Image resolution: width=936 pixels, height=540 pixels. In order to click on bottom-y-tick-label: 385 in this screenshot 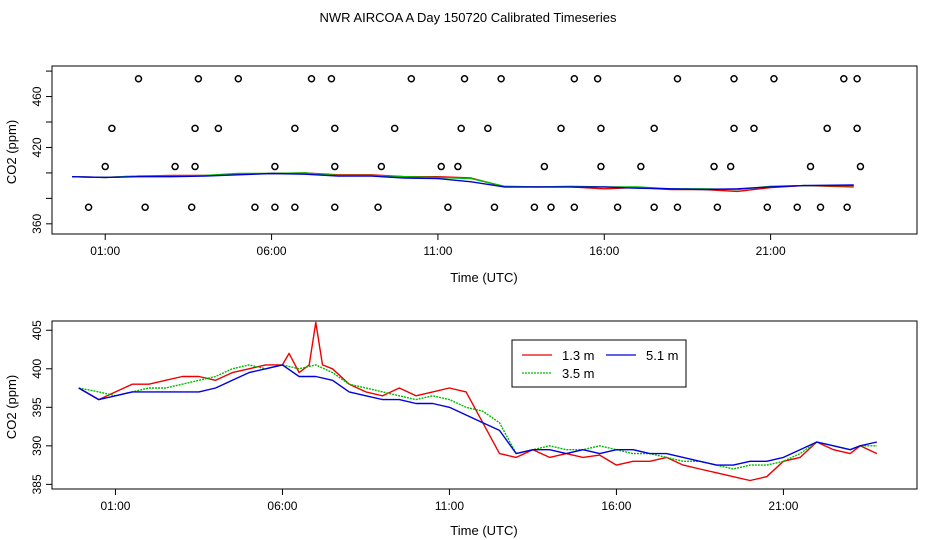, I will do `click(37, 484)`.